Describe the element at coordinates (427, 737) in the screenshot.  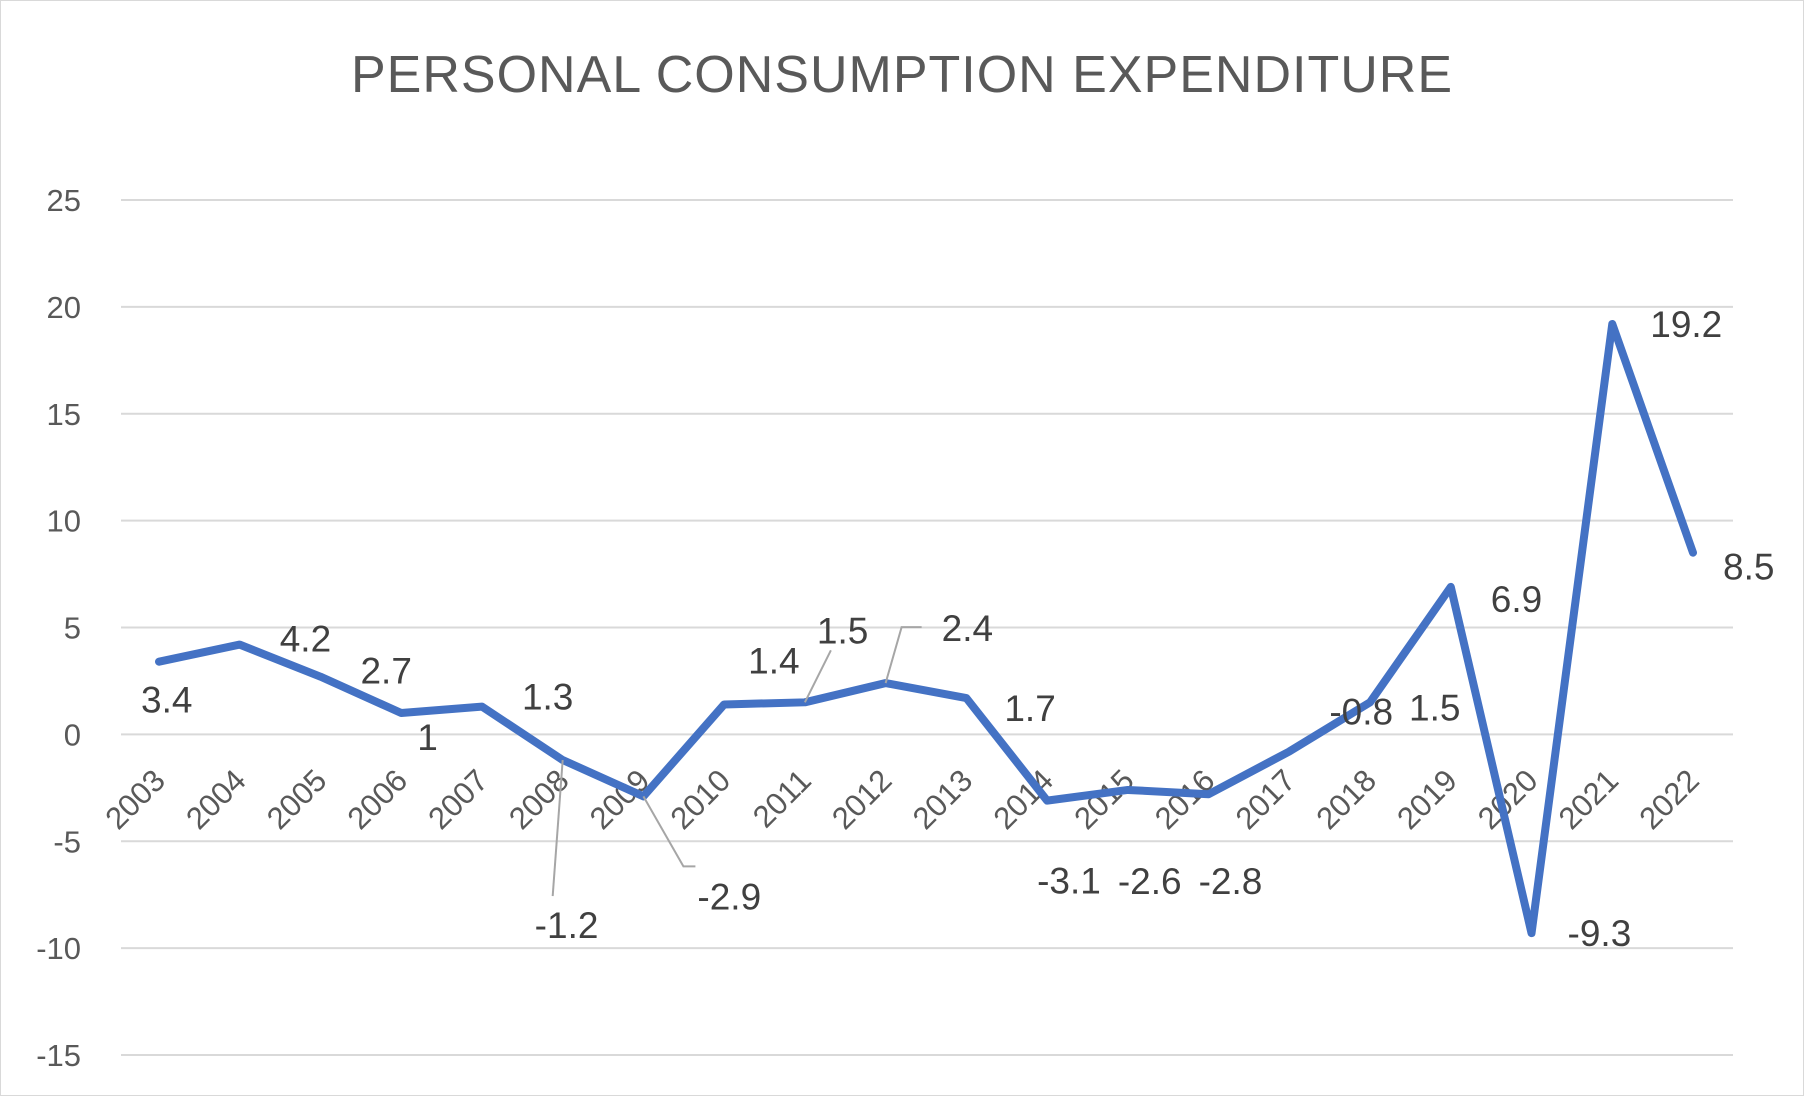
I see `data-label: 1` at that location.